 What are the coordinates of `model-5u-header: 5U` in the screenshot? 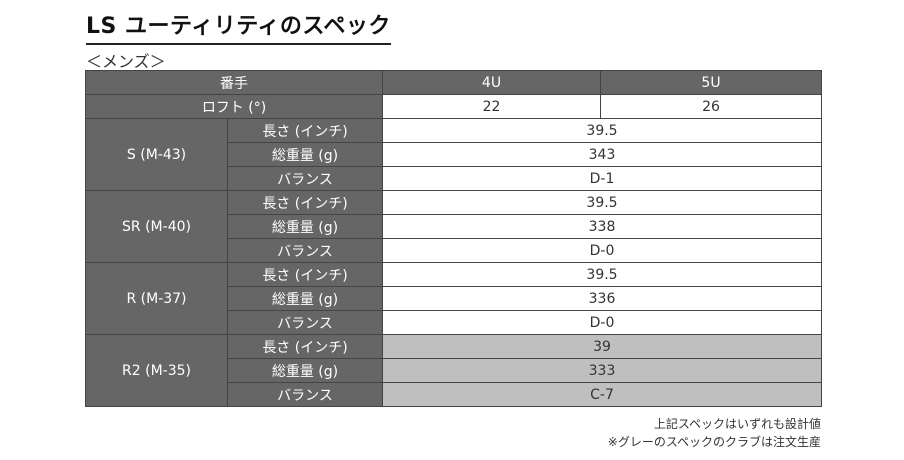 It's located at (711, 82).